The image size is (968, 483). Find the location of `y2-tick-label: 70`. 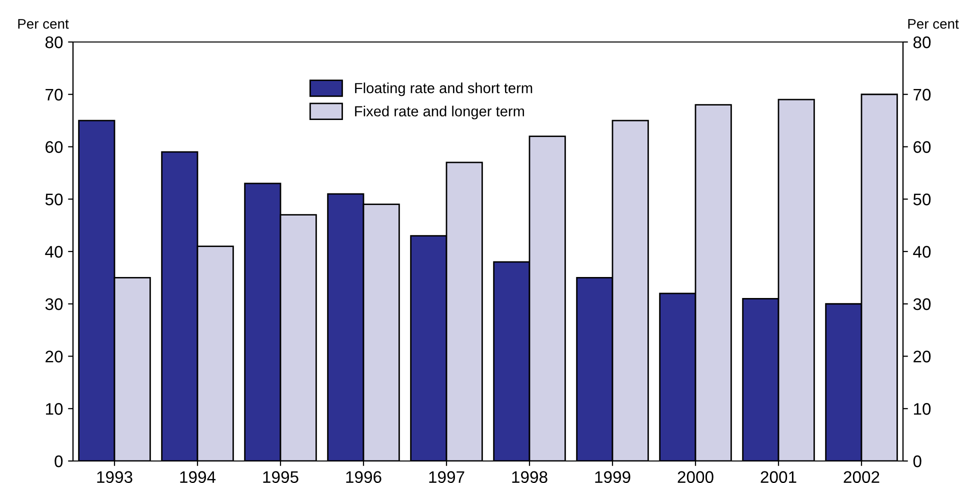

y2-tick-label: 70 is located at coordinates (922, 94).